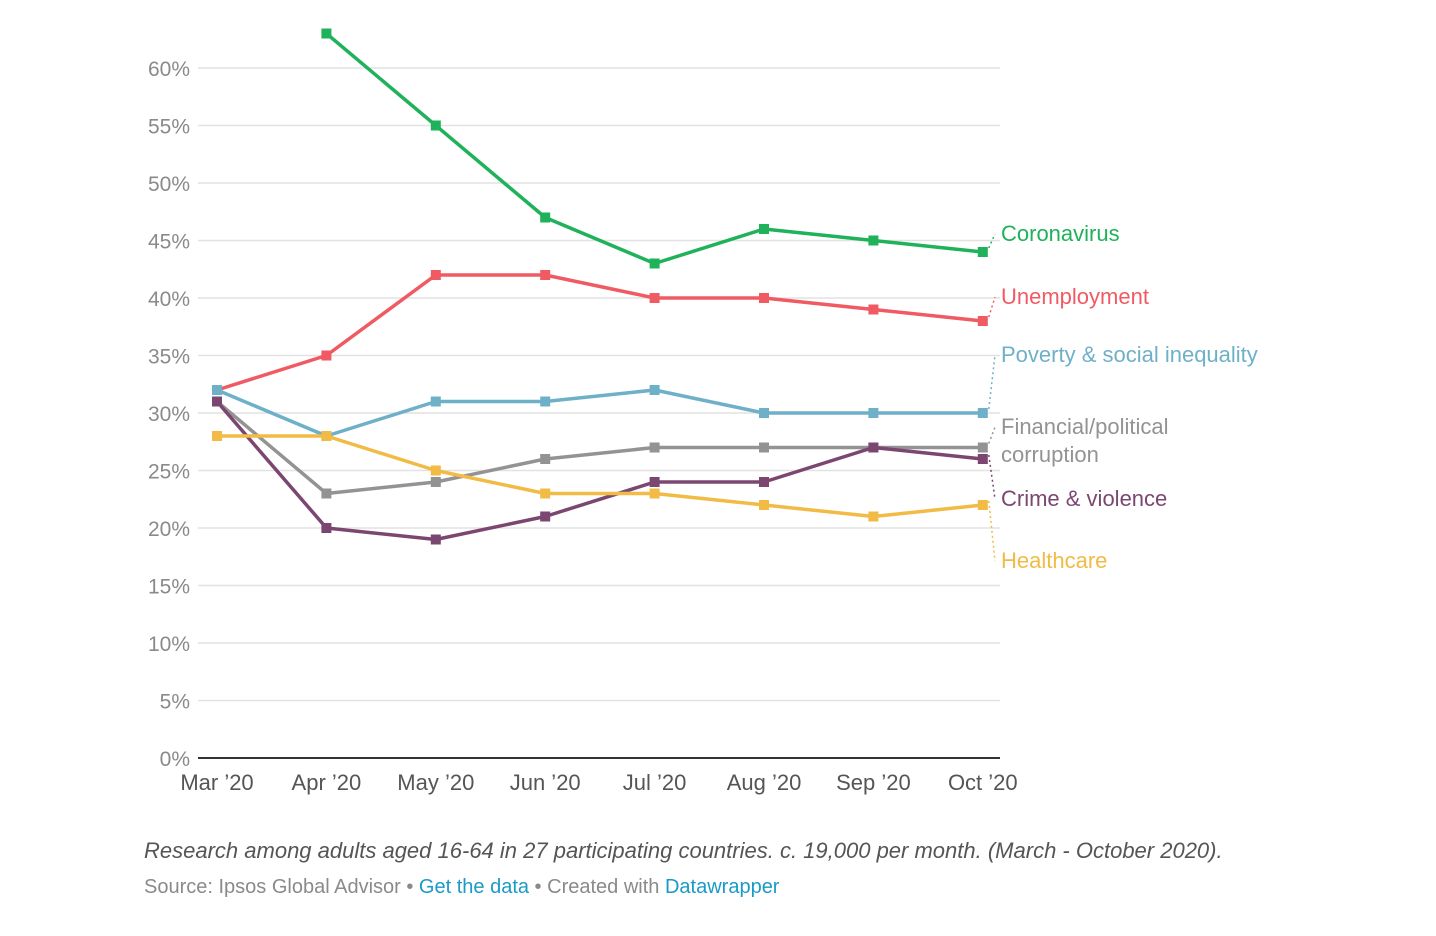 This screenshot has height=936, width=1436. What do you see at coordinates (992, 477) in the screenshot?
I see `series-4-connector` at bounding box center [992, 477].